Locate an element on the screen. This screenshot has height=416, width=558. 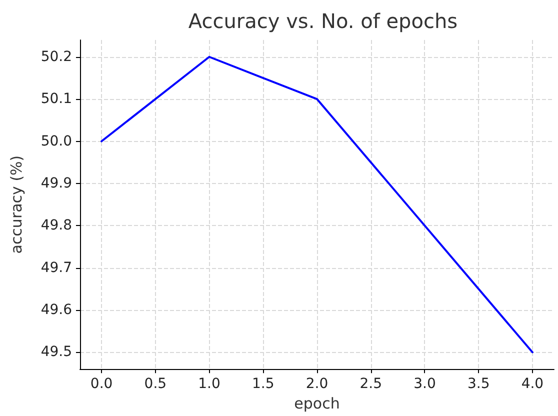
y-tick-label: 50.0 is located at coordinates (56, 141).